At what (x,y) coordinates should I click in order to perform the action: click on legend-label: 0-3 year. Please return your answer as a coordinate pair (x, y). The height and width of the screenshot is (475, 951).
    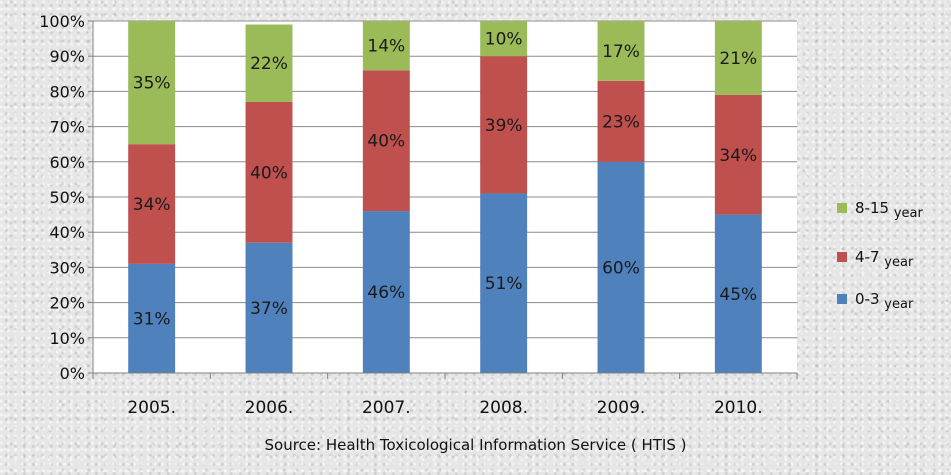
    Looking at the image, I should click on (884, 301).